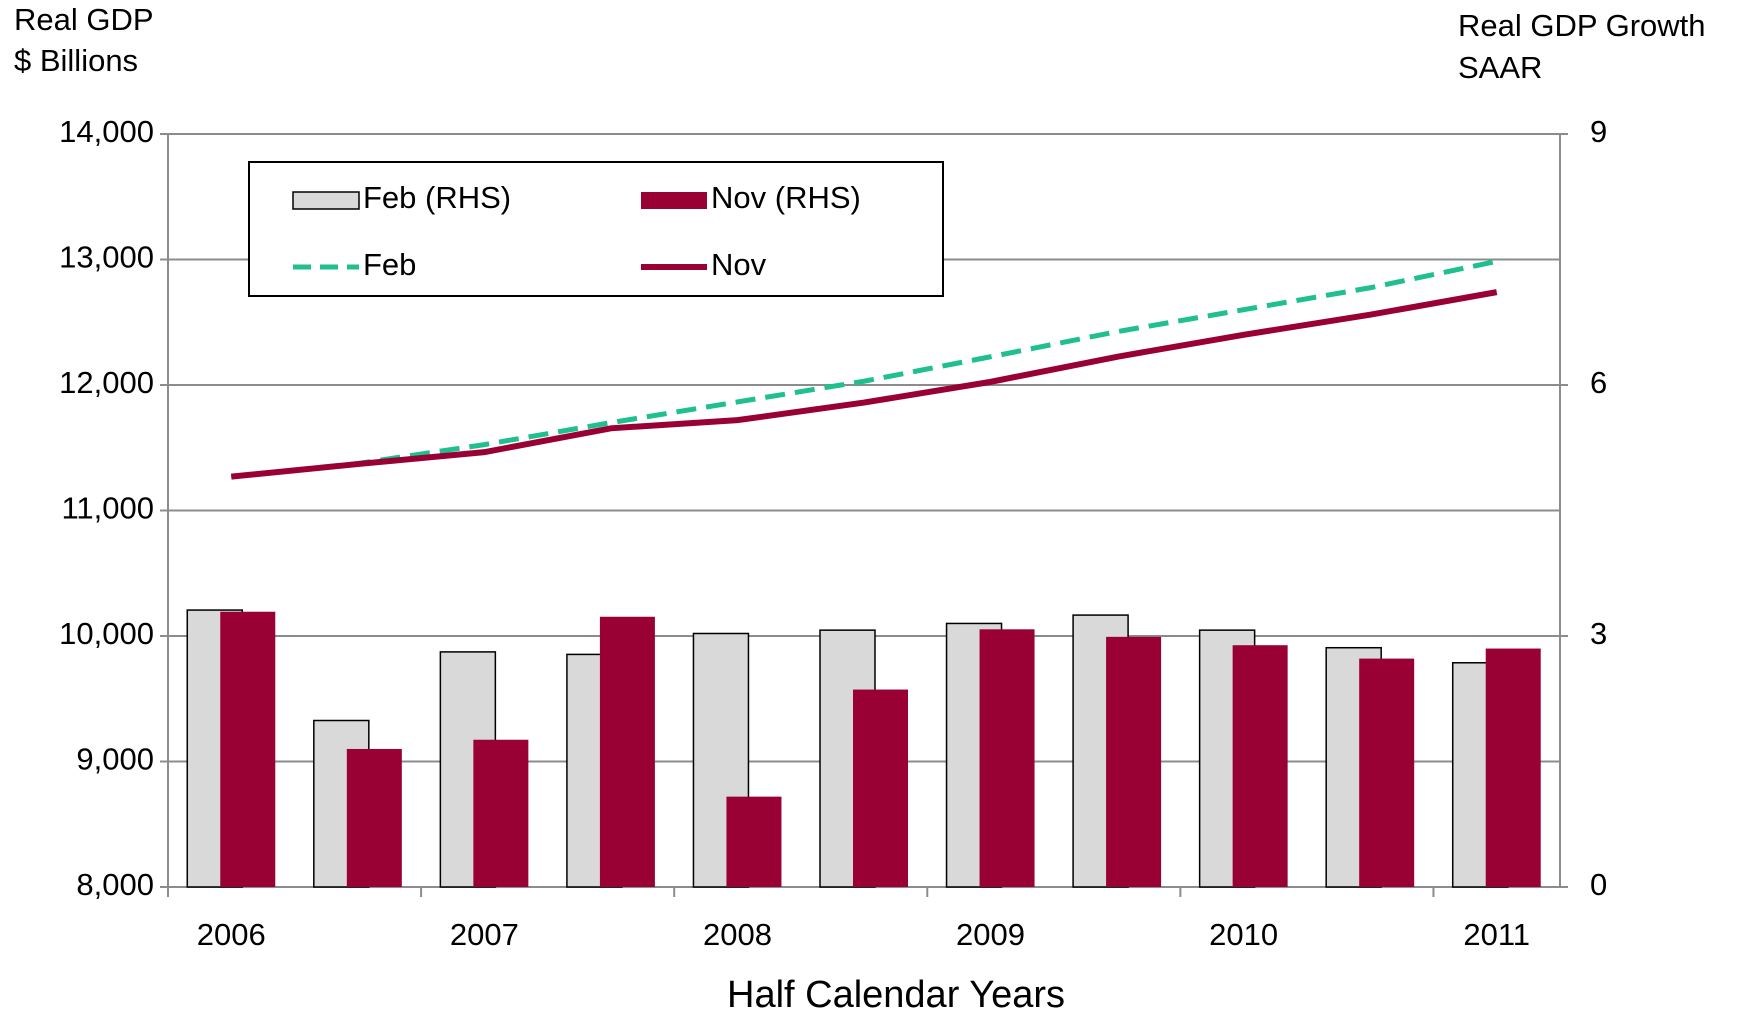 This screenshot has height=1032, width=1750. What do you see at coordinates (106, 131) in the screenshot?
I see `y-tick-label: 14,000` at bounding box center [106, 131].